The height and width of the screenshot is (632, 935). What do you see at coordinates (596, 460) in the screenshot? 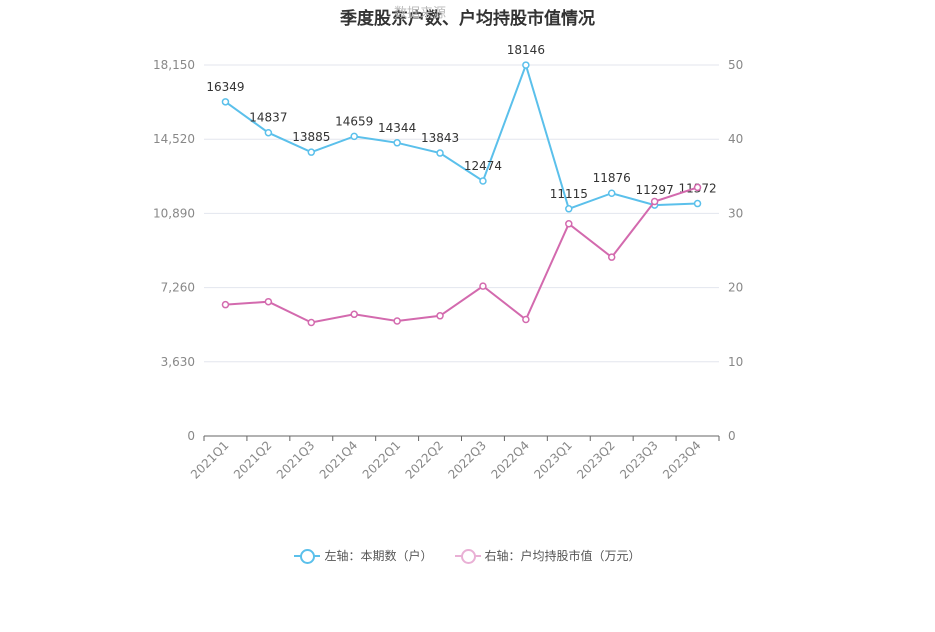
I see `x-axis-tick-label: 2023Q2` at bounding box center [596, 460].